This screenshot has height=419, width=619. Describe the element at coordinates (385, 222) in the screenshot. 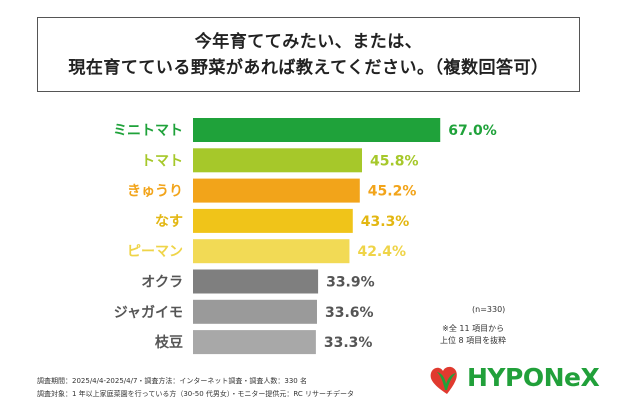

I see `value-label: 43.3%` at that location.